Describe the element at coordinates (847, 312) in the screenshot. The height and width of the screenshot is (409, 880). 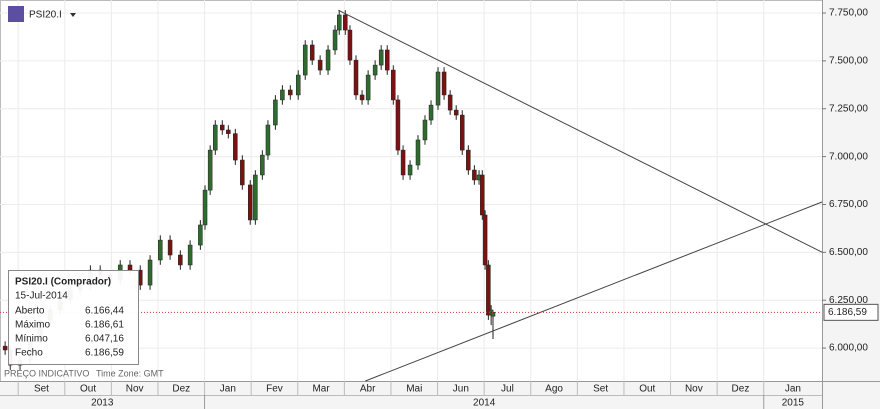
I see `last-price-label: 6.186,59` at that location.